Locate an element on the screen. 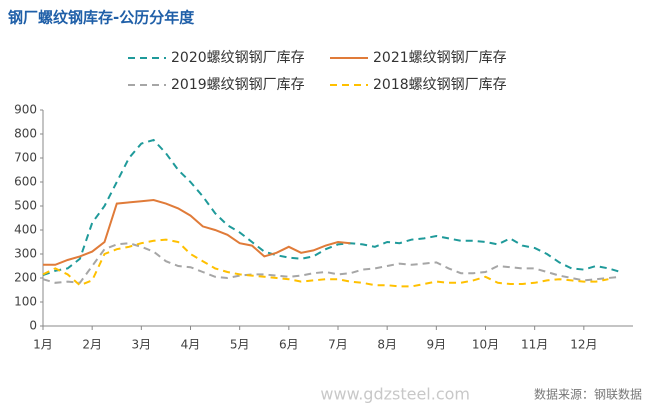  y-tick-label: 400 is located at coordinates (25, 230).